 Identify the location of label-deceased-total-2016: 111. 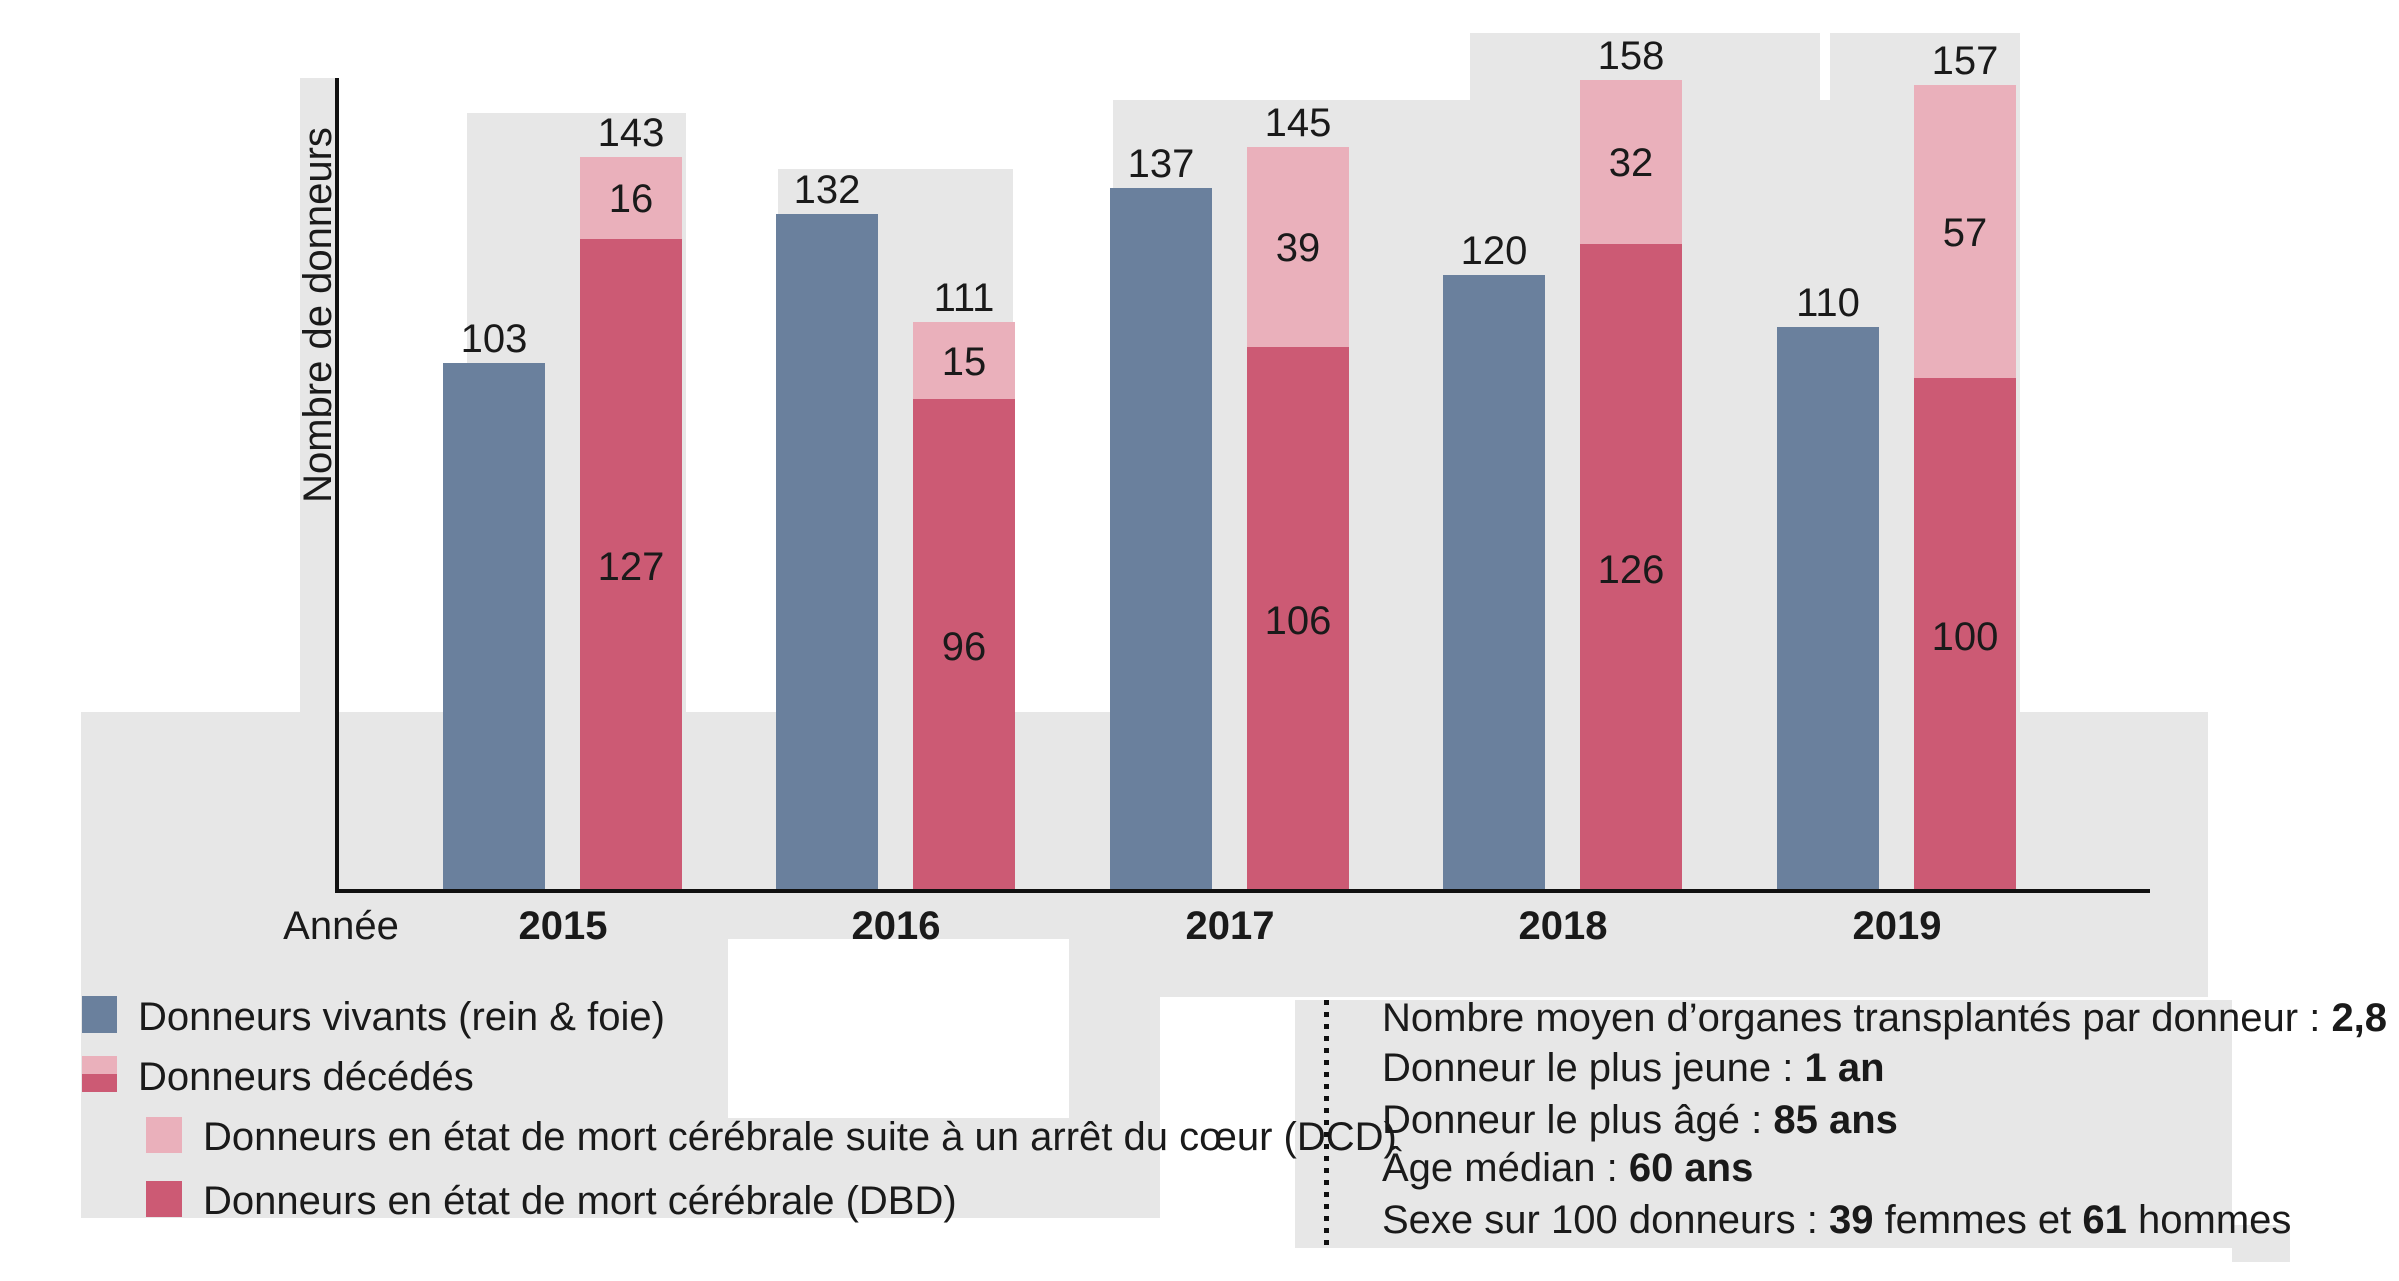
(964, 298).